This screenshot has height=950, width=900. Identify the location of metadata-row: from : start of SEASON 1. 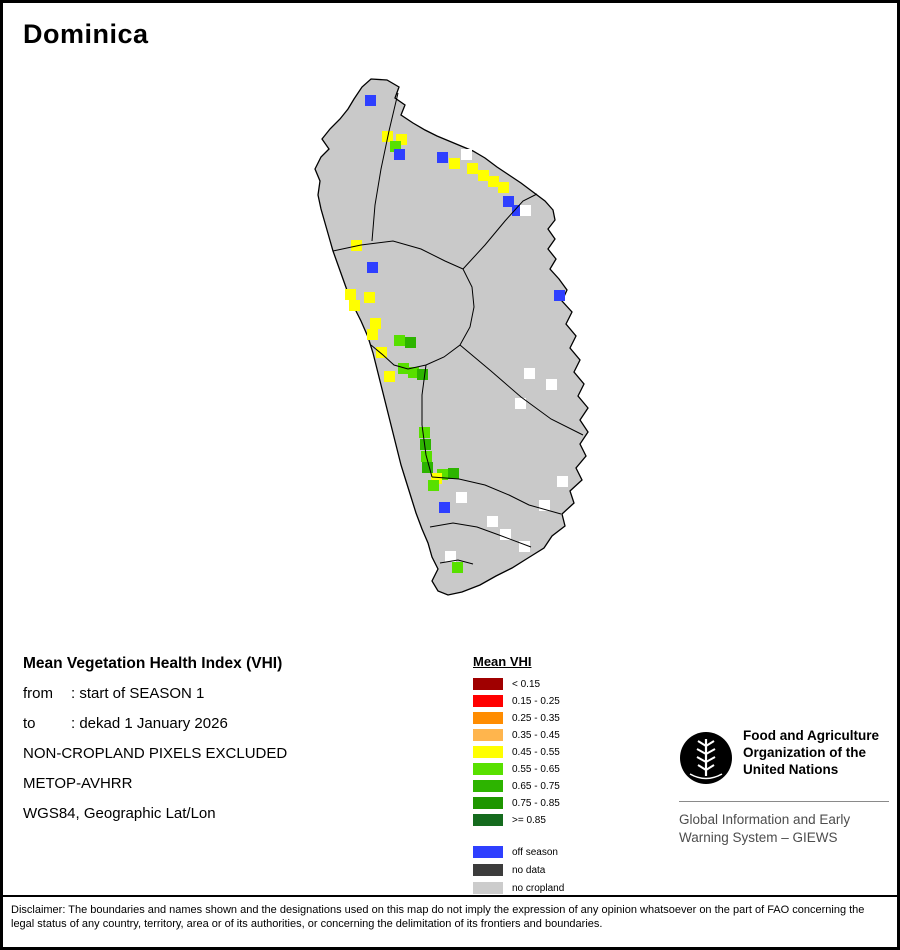
(155, 694).